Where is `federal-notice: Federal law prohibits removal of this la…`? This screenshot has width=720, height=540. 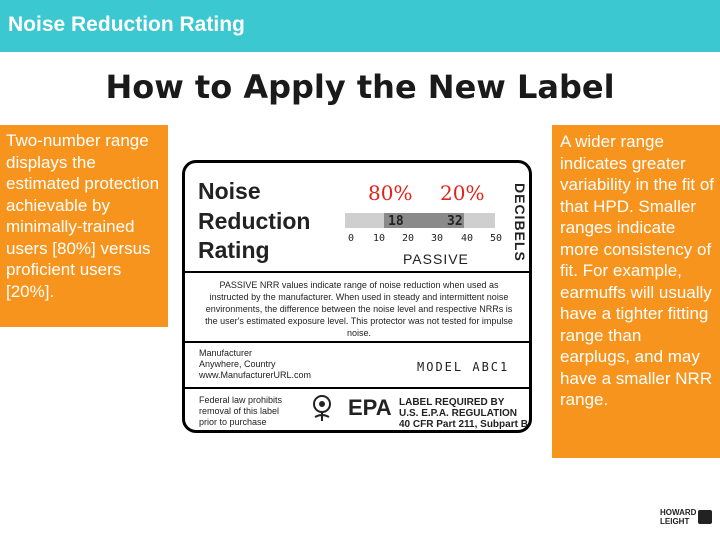 federal-notice: Federal law prohibits removal of this la… is located at coordinates (240, 411).